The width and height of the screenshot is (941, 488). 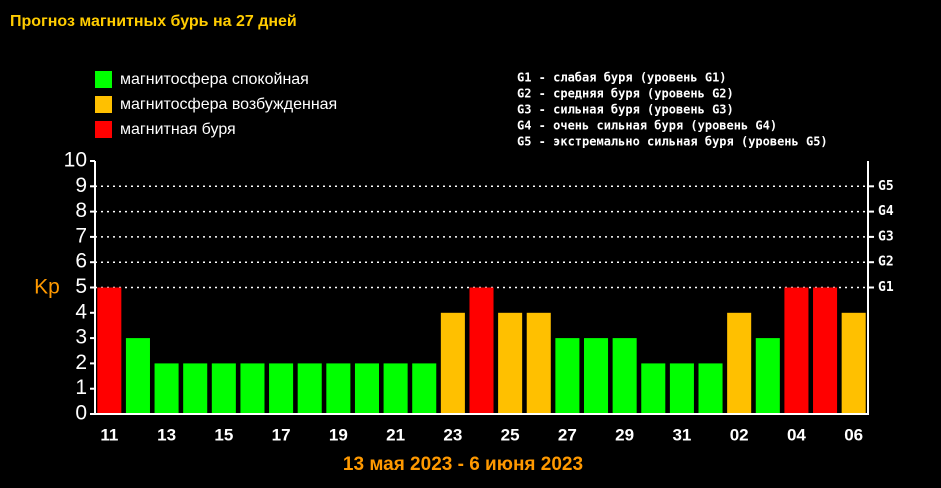 What do you see at coordinates (281, 434) in the screenshot?
I see `x-tick-label: 17` at bounding box center [281, 434].